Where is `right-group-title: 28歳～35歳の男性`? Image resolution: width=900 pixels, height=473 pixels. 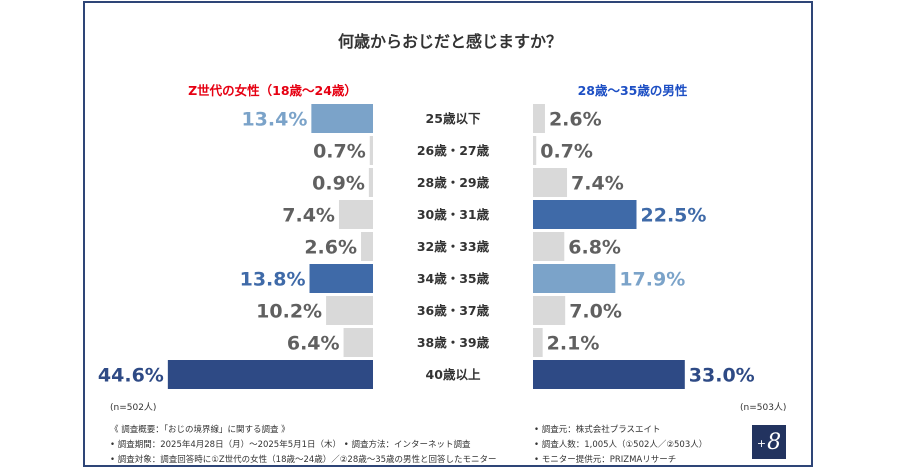 right-group-title: 28歳～35歳の男性 is located at coordinates (632, 90).